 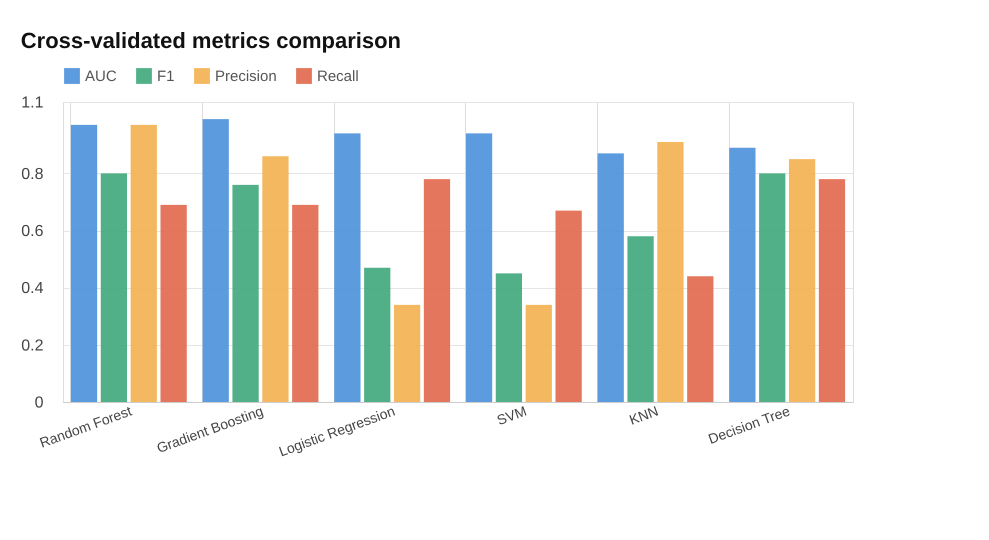 I want to click on y-tick-label: 0.4, so click(x=32, y=289).